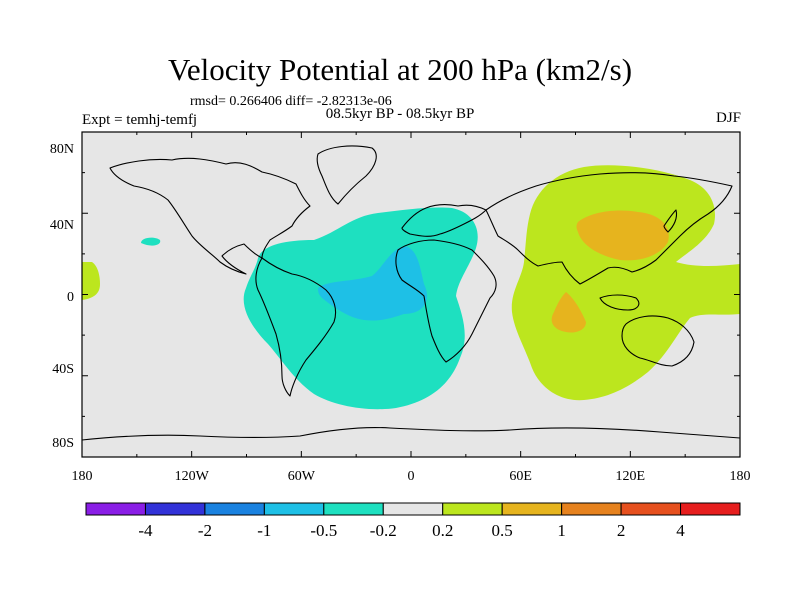 Image resolution: width=800 pixels, height=600 pixels. I want to click on lat-tick-label: 40S, so click(63, 369).